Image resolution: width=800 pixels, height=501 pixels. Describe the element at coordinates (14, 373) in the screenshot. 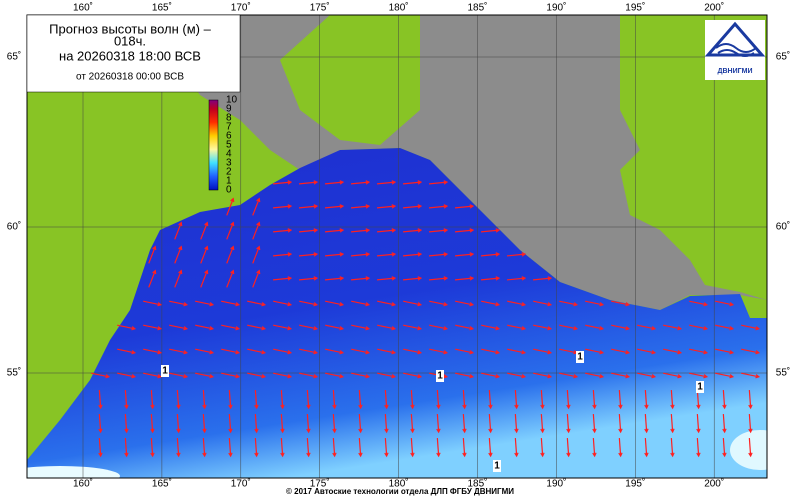

I see `lat-label: 55˚` at that location.